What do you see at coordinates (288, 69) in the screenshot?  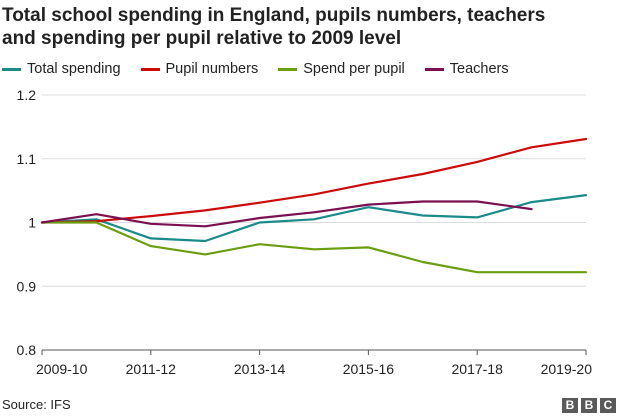 I see `legend-swatch-spend-per-pupil` at bounding box center [288, 69].